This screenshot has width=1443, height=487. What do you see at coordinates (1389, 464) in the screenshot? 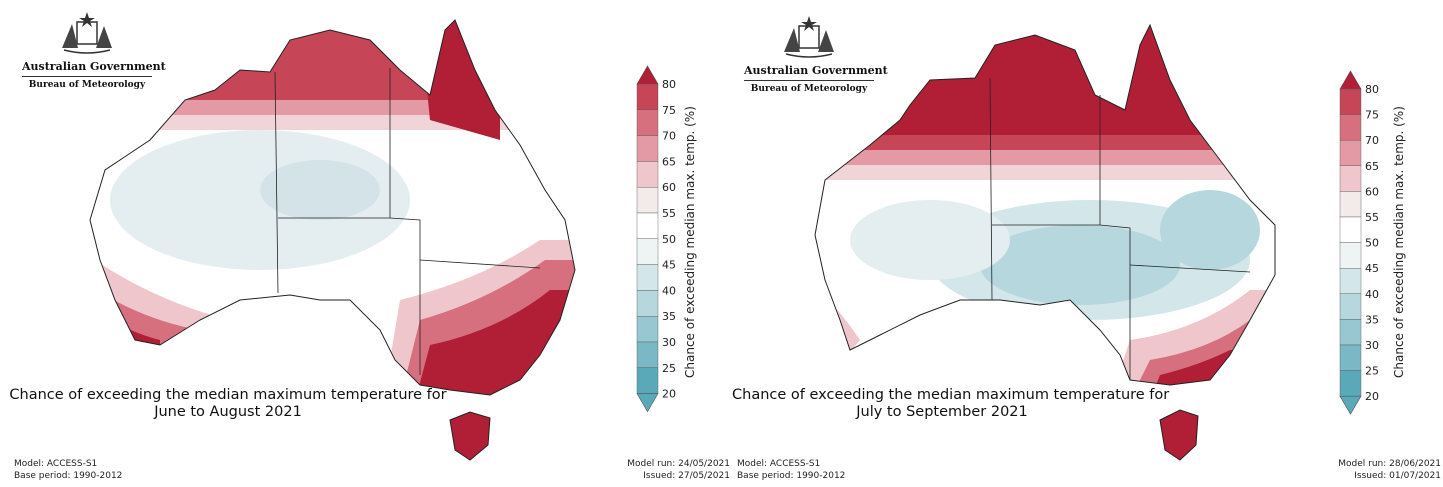
I see `model-run-label: Model run: 28/06/2021` at bounding box center [1389, 464].